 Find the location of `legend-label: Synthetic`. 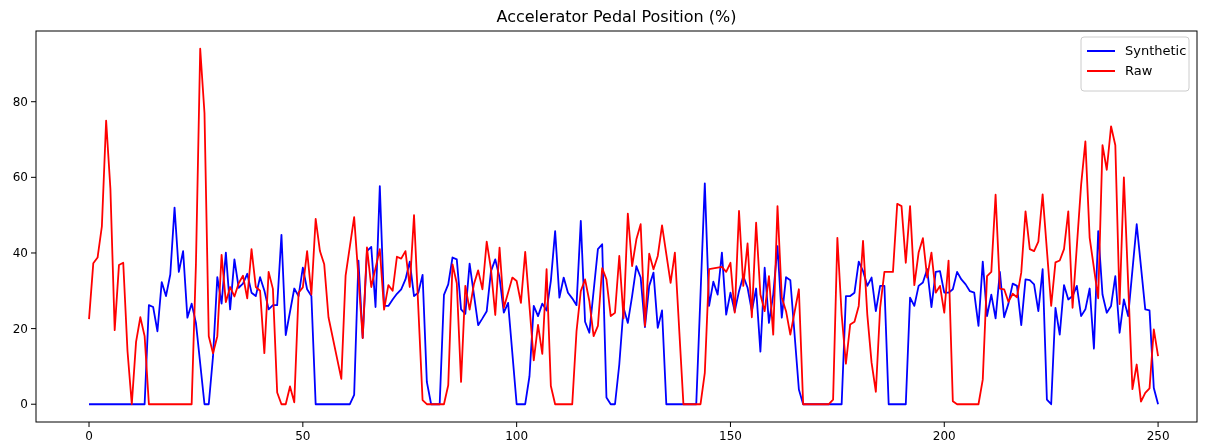

legend-label: Synthetic is located at coordinates (1156, 50).